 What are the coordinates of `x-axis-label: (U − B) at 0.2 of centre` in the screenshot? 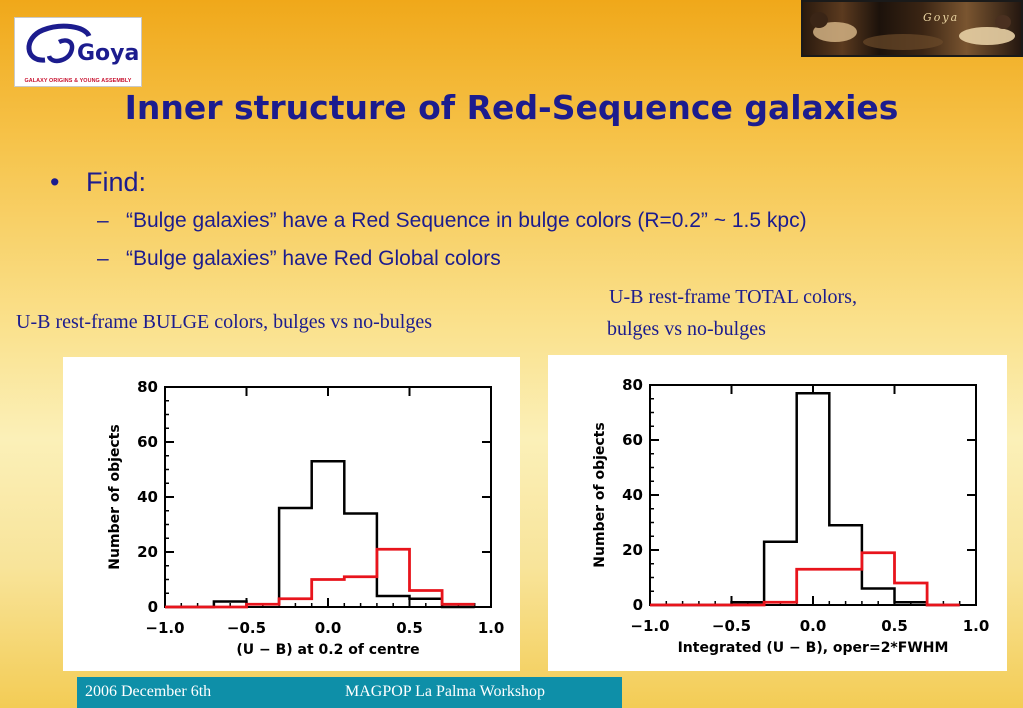 It's located at (327, 650).